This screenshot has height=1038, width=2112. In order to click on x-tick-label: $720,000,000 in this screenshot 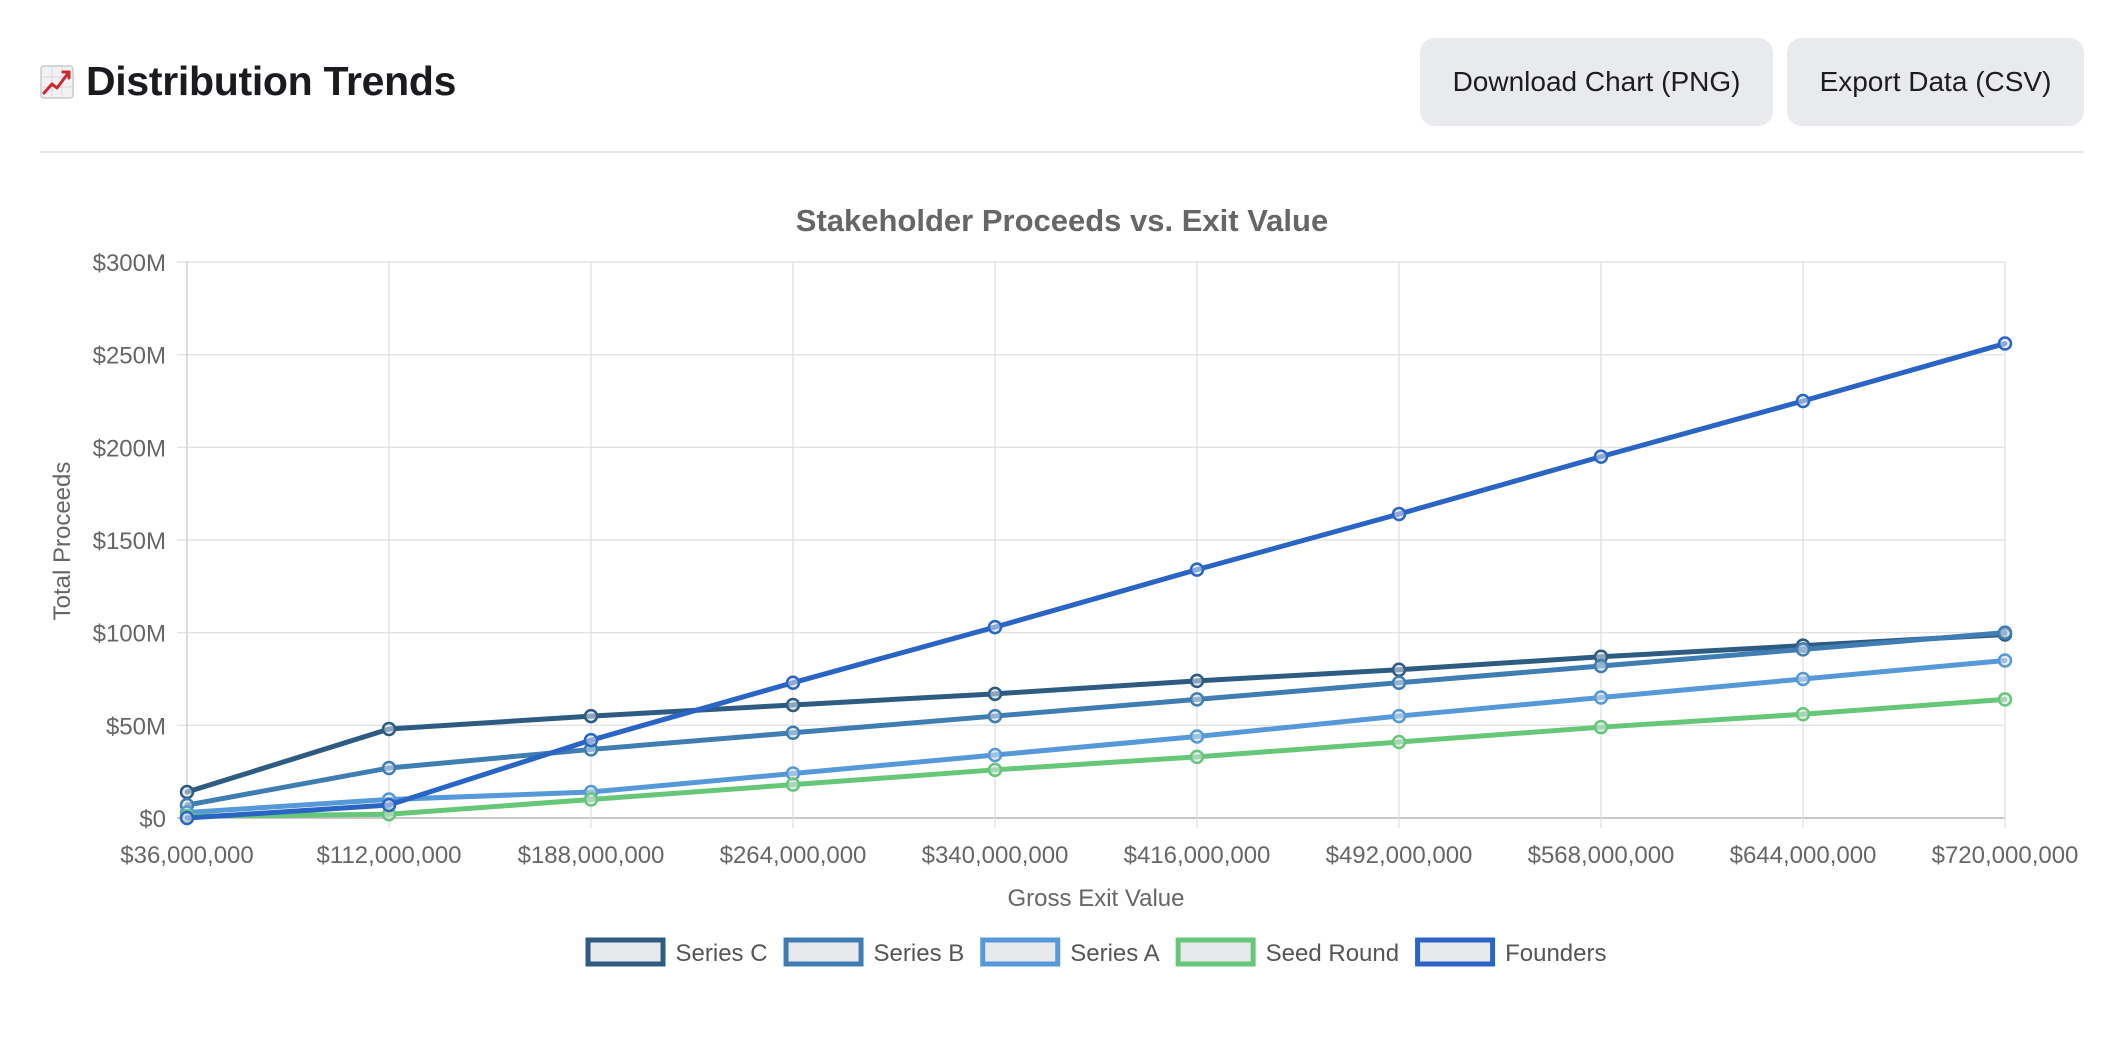, I will do `click(2005, 855)`.